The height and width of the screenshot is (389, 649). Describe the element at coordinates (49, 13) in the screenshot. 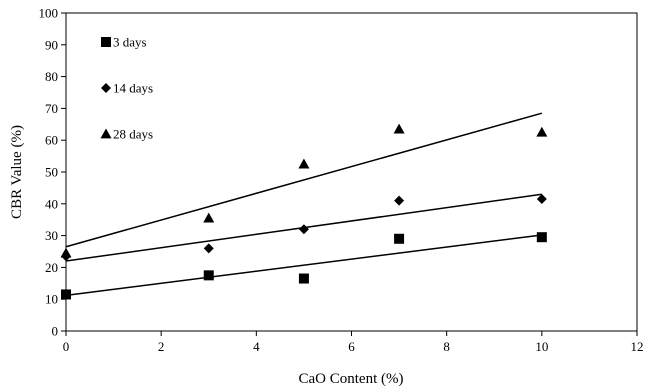

I see `y-tick-label: 100` at that location.